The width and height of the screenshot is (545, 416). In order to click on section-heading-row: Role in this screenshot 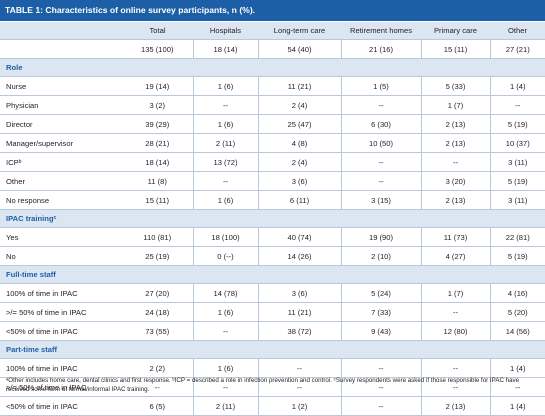, I will do `click(272, 67)`.